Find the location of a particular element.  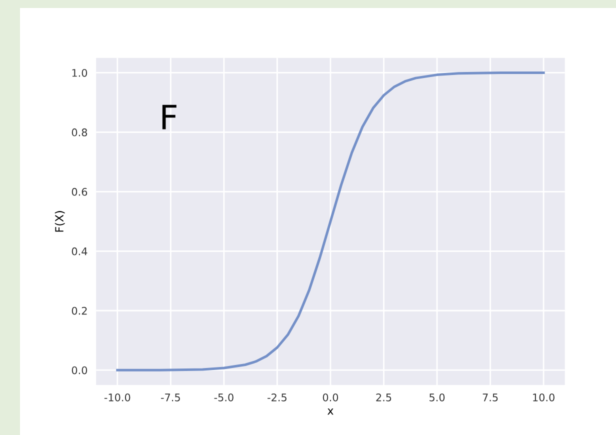

x-tick-label: 5.0 is located at coordinates (437, 397).